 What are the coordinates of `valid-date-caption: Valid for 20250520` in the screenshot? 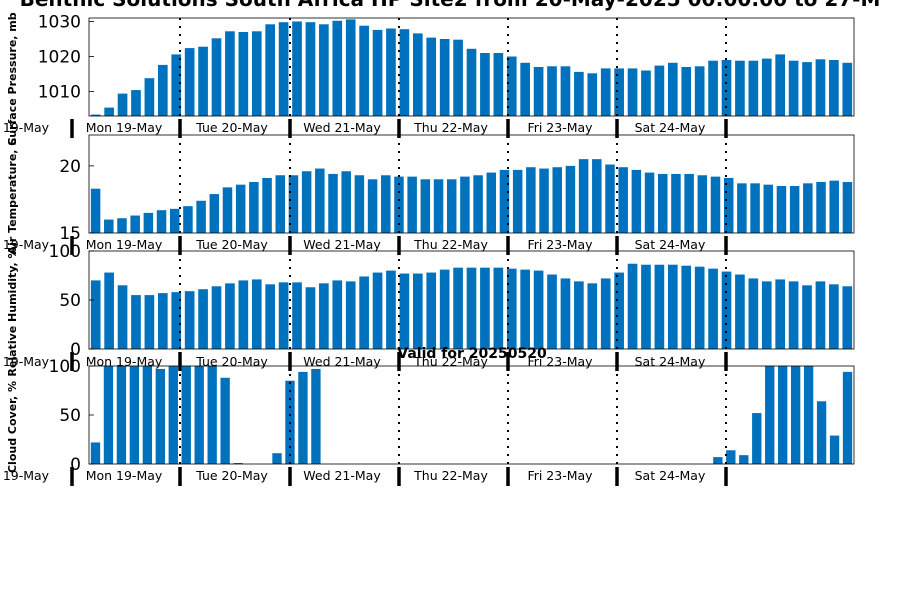 It's located at (472, 354).